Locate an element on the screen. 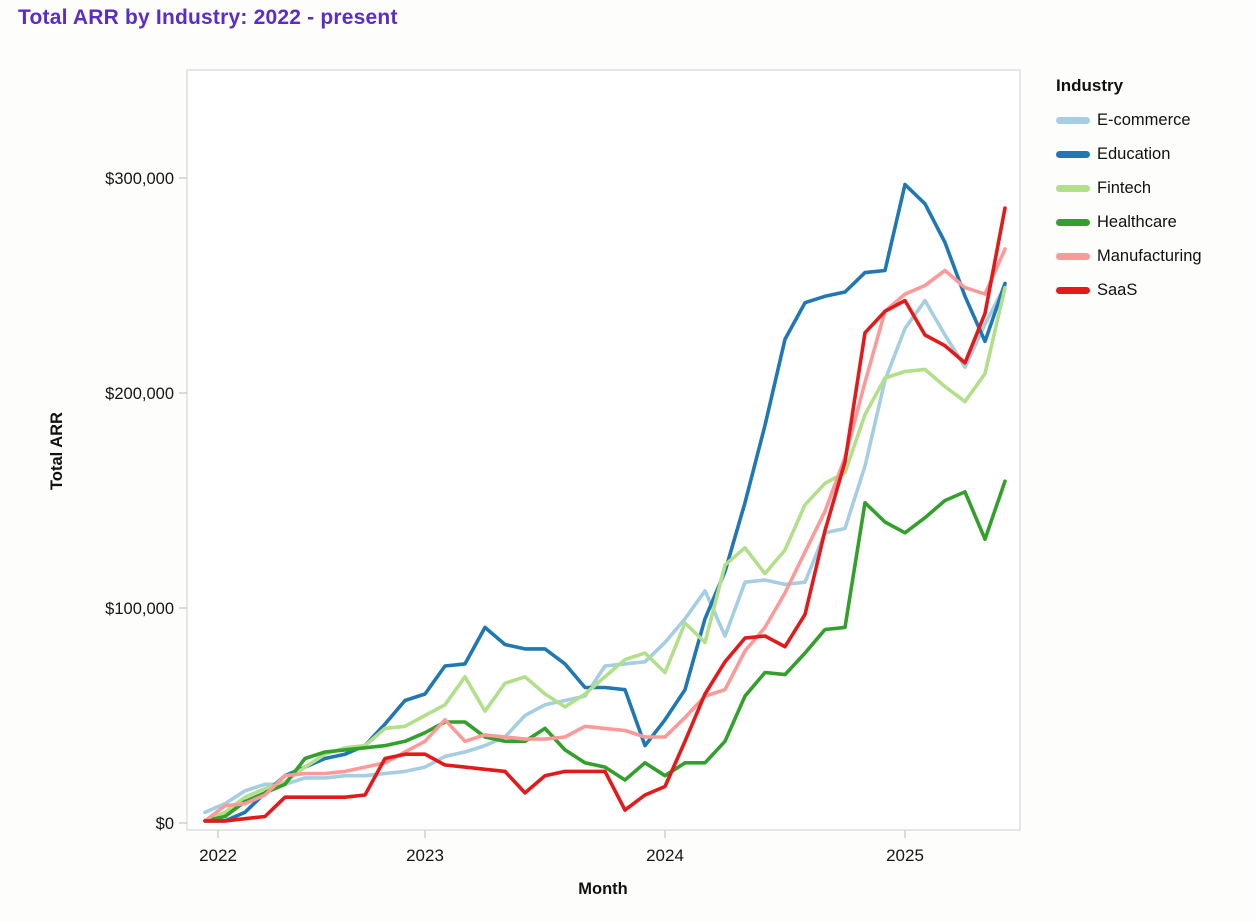 The height and width of the screenshot is (922, 1256). legend-label: Manufacturing is located at coordinates (1149, 256).